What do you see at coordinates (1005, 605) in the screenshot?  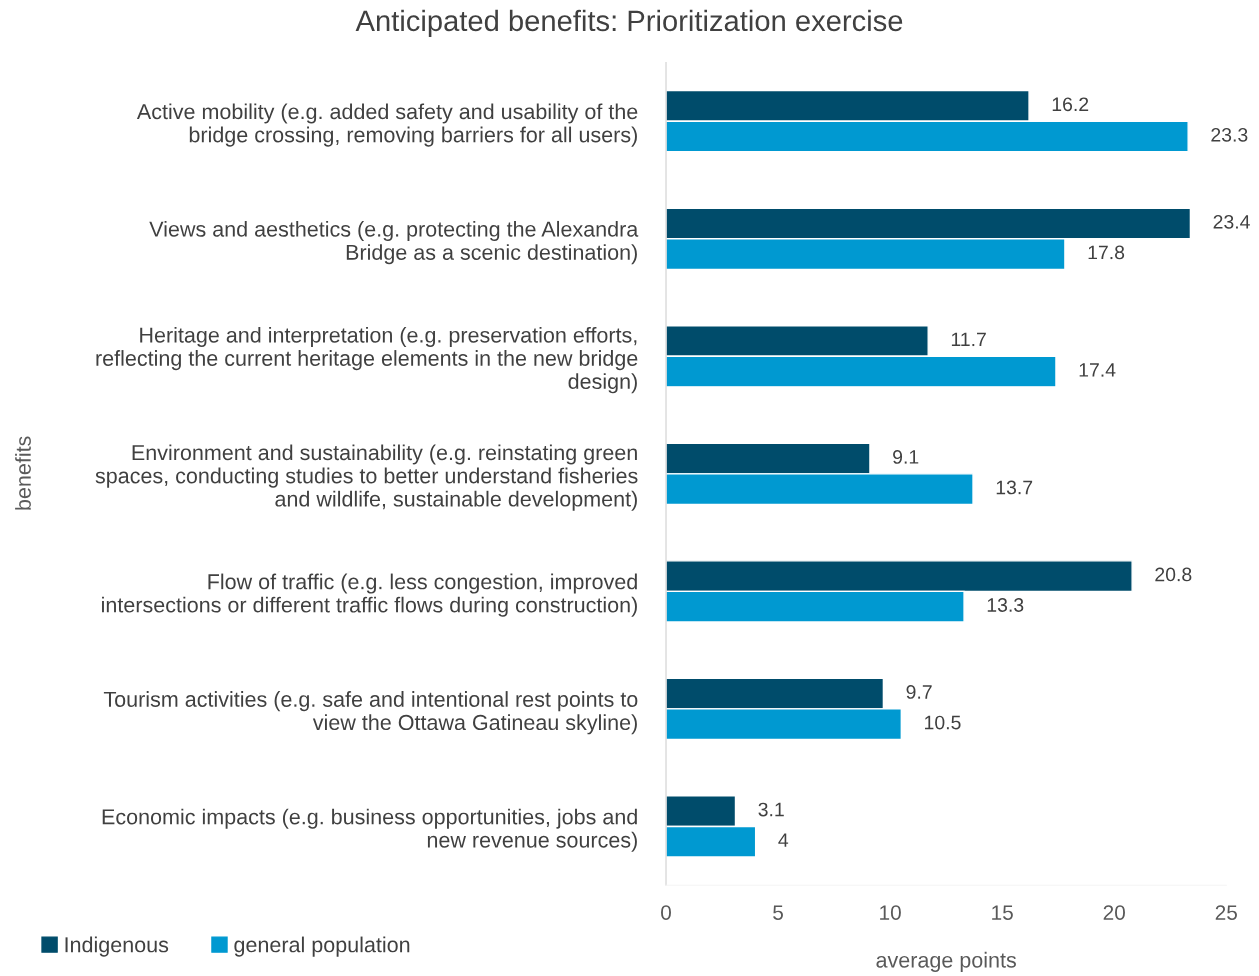 I see `data-label: 13.3` at bounding box center [1005, 605].